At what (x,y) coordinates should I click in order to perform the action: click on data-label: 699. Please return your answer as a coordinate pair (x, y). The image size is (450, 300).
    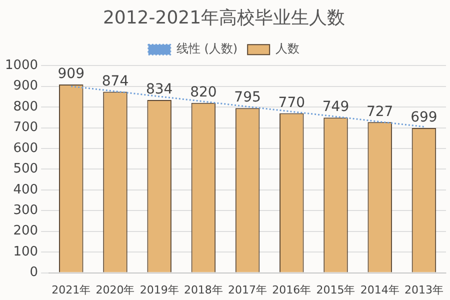
    Looking at the image, I should click on (424, 118).